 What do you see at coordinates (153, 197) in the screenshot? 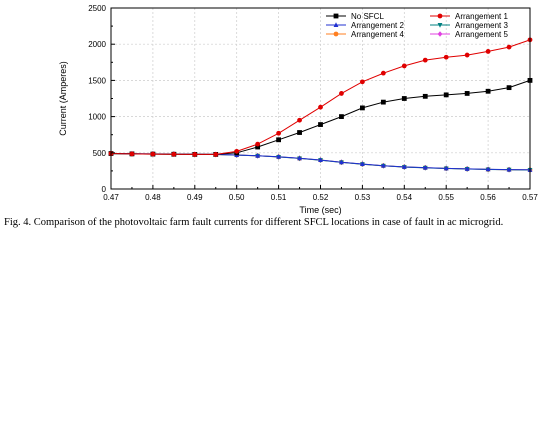
I see `x-tick-label: 0.48` at bounding box center [153, 197].